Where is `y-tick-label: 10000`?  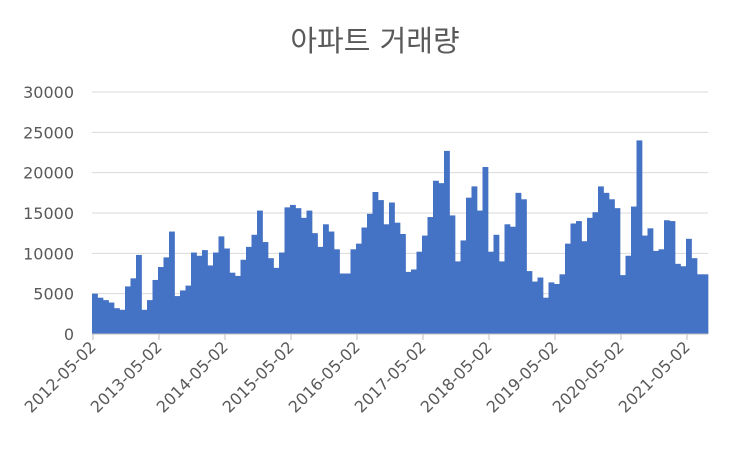 y-tick-label: 10000 is located at coordinates (48, 253).